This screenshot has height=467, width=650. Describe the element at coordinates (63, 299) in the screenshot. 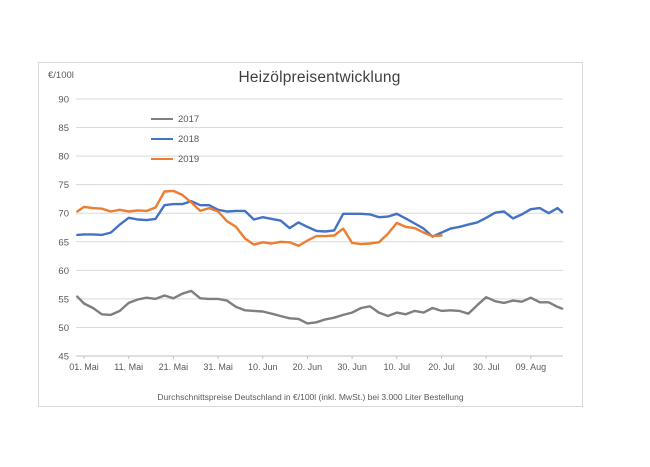

I see `y-tick-label-55: 55` at that location.